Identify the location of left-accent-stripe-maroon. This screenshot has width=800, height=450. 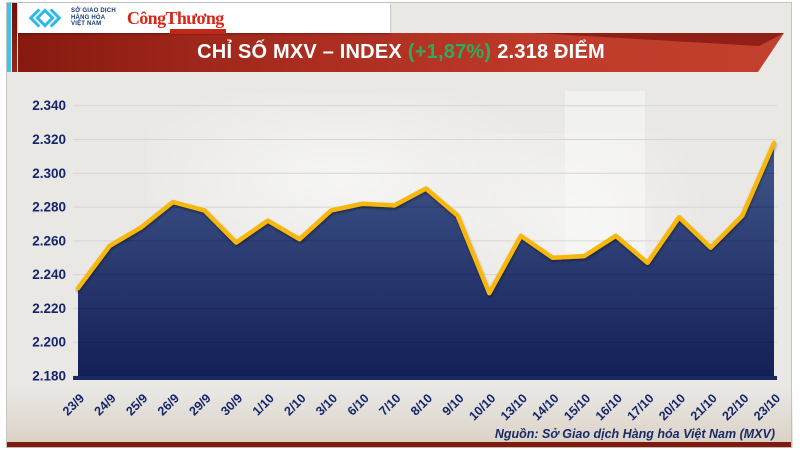
(14, 37).